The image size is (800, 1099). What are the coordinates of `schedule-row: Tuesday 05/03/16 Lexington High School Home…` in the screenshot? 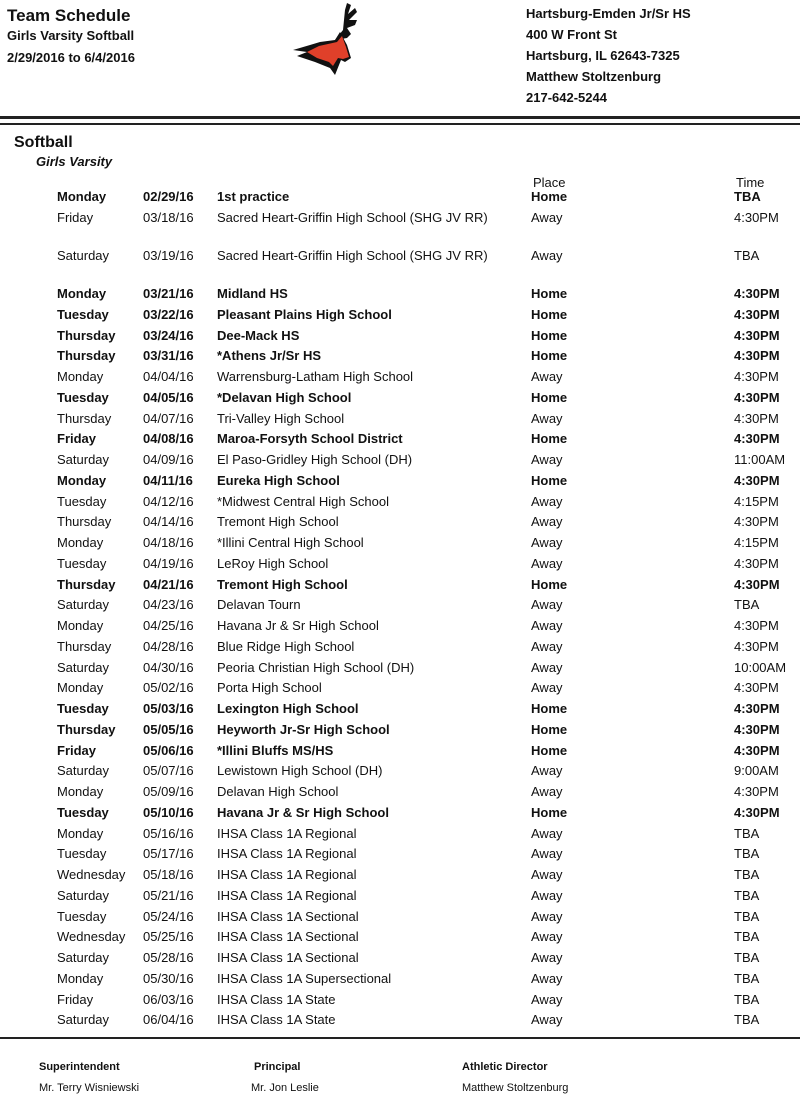 It's located at (400, 711).